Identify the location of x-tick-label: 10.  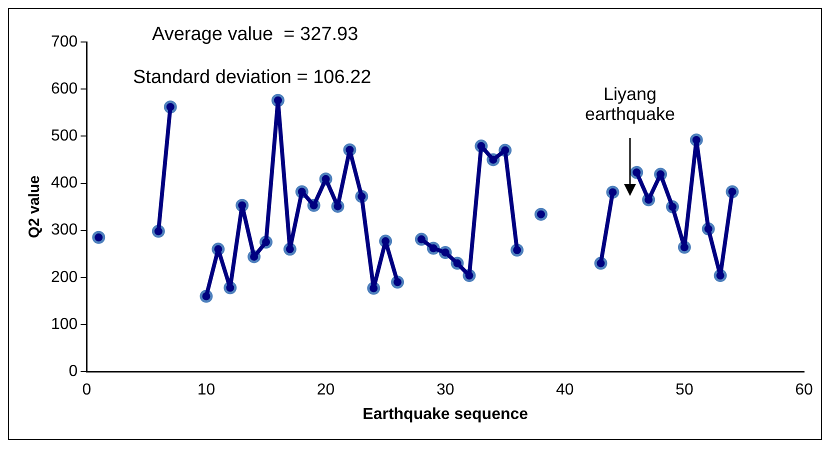
(206, 390).